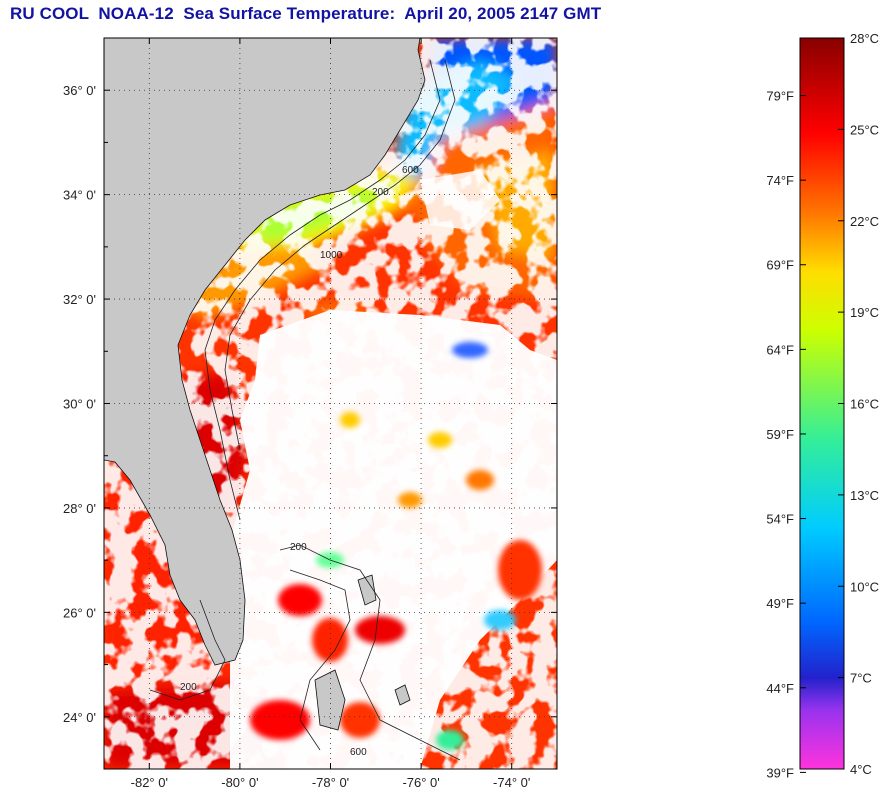 Image resolution: width=889 pixels, height=793 pixels. I want to click on fahrenheit-label: 79°F, so click(780, 96).